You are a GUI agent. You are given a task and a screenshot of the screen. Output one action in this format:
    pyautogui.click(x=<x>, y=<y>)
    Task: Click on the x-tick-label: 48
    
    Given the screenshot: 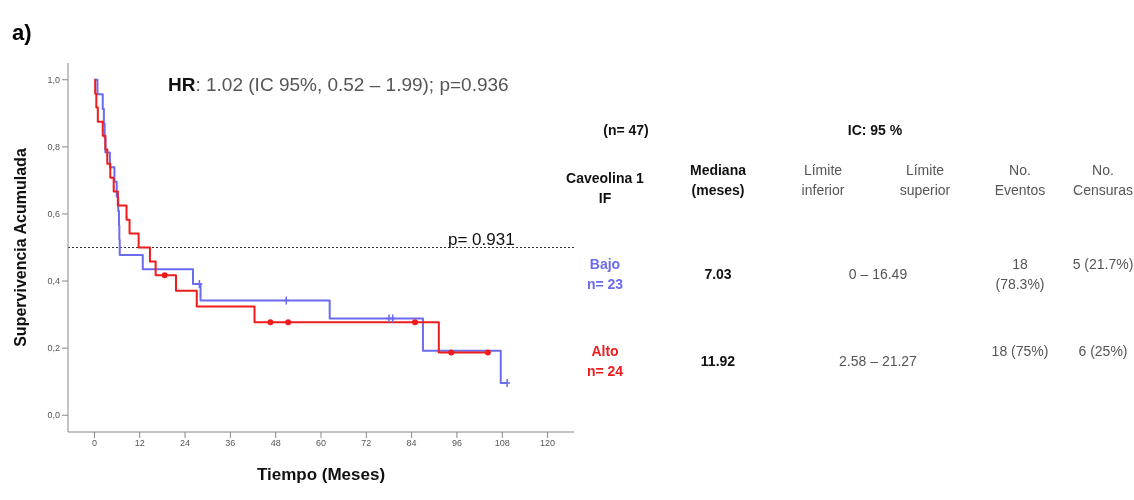 What is the action you would take?
    pyautogui.click(x=275, y=443)
    